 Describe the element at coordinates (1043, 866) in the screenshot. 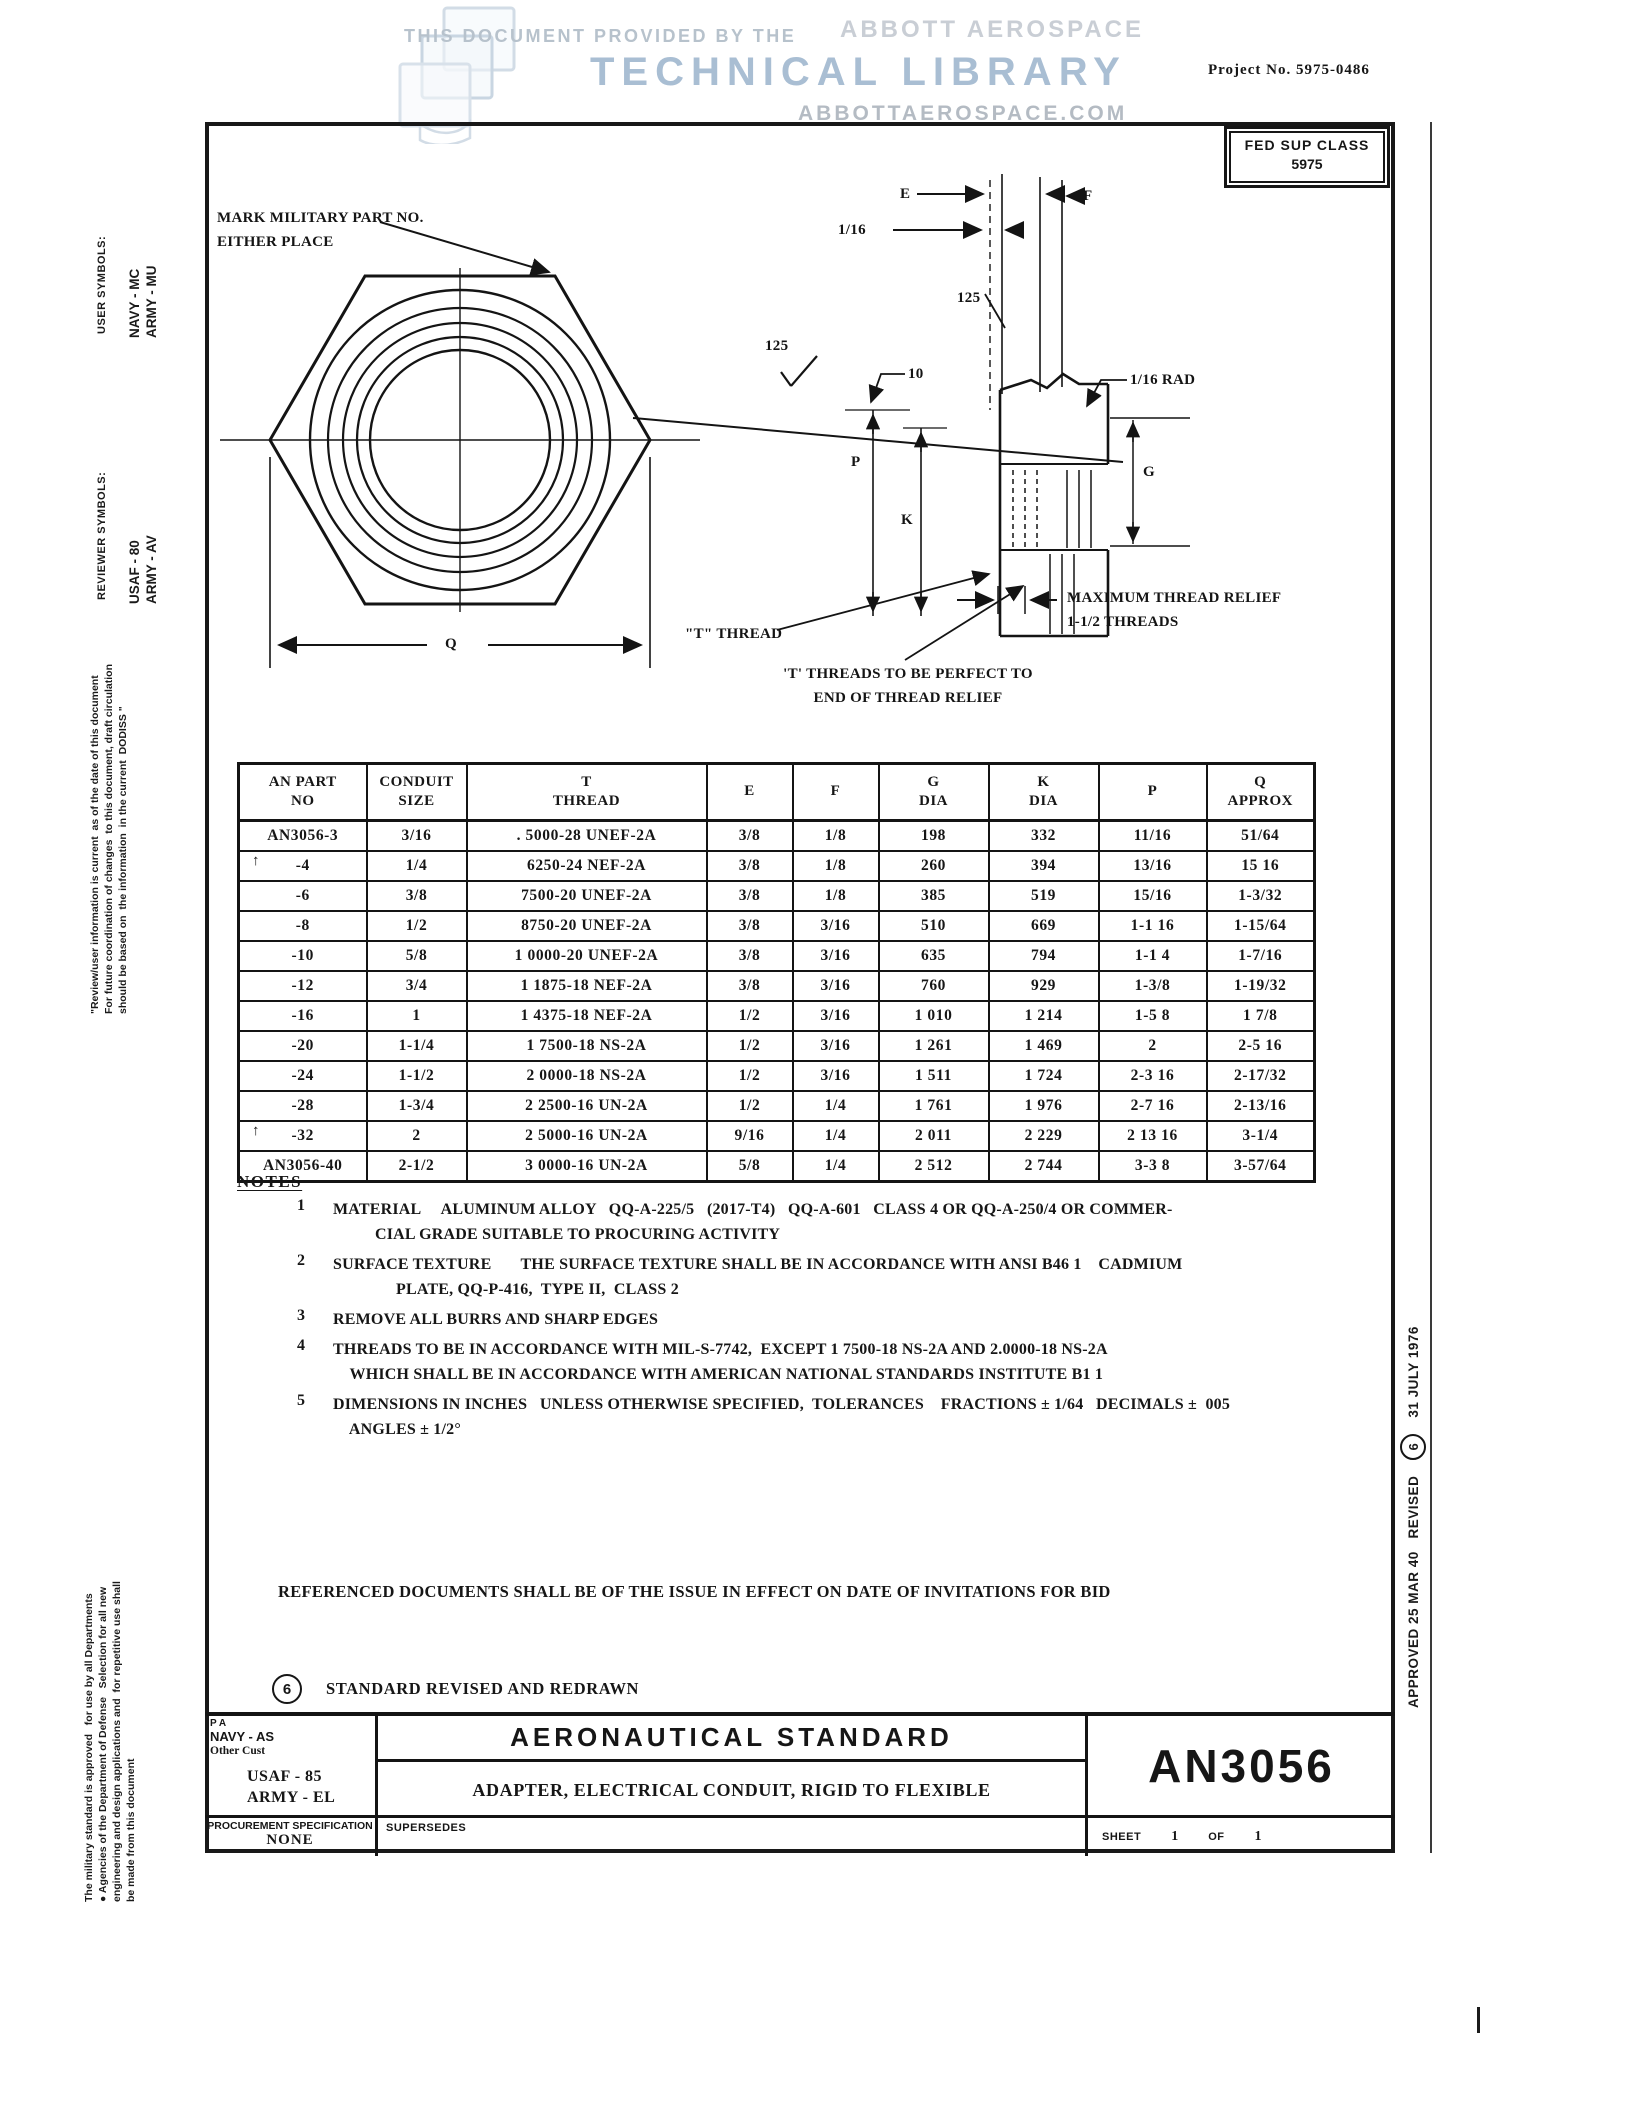

I see `table-cell: 394` at that location.